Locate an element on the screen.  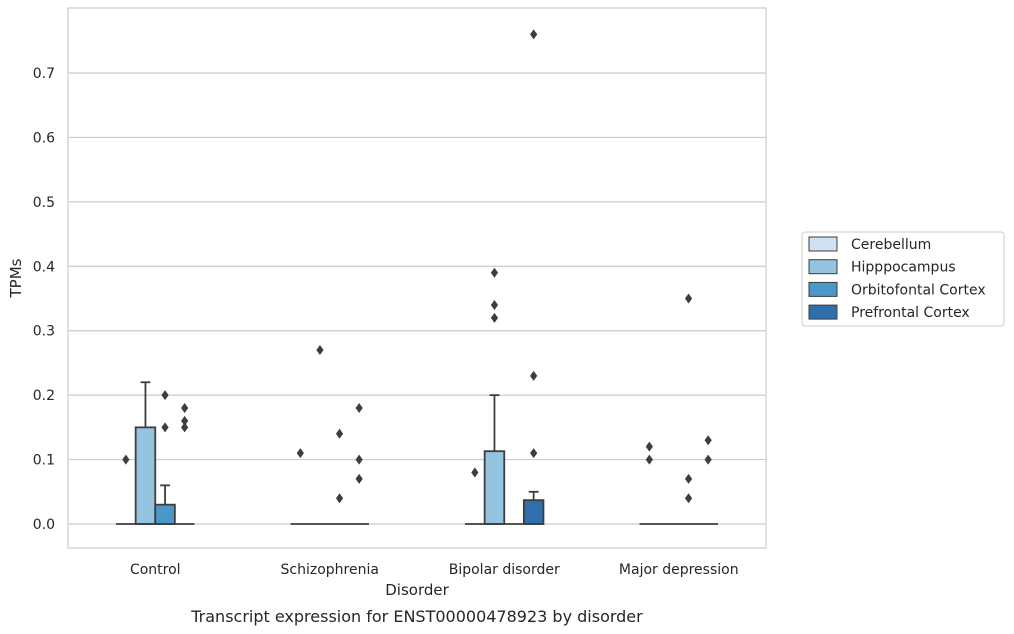
x-tick-label: Bipolar disorder is located at coordinates (504, 570).